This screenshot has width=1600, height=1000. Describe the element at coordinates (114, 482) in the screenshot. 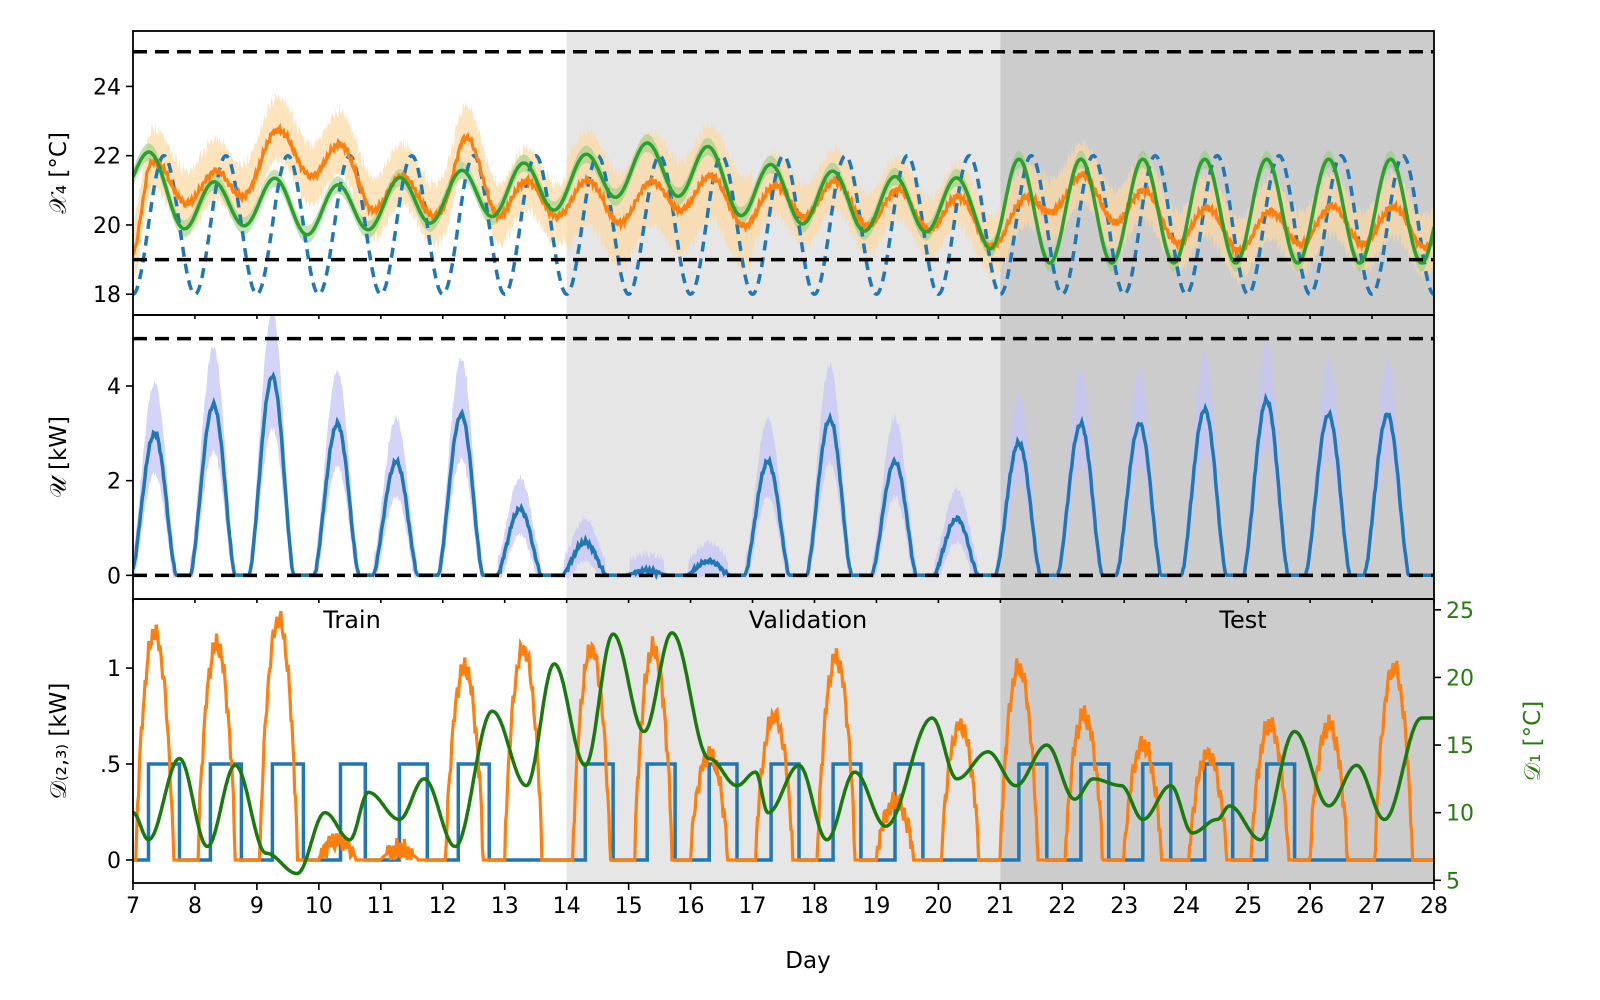

I see `y-tick-label: 2` at that location.